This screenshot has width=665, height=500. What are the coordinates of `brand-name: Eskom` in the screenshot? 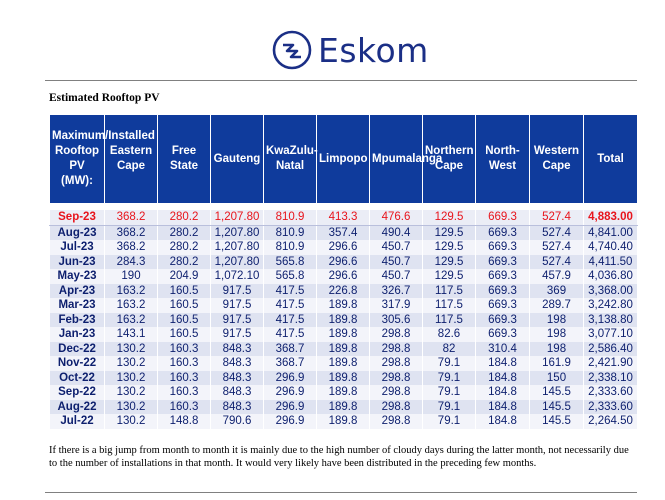 It's located at (373, 50).